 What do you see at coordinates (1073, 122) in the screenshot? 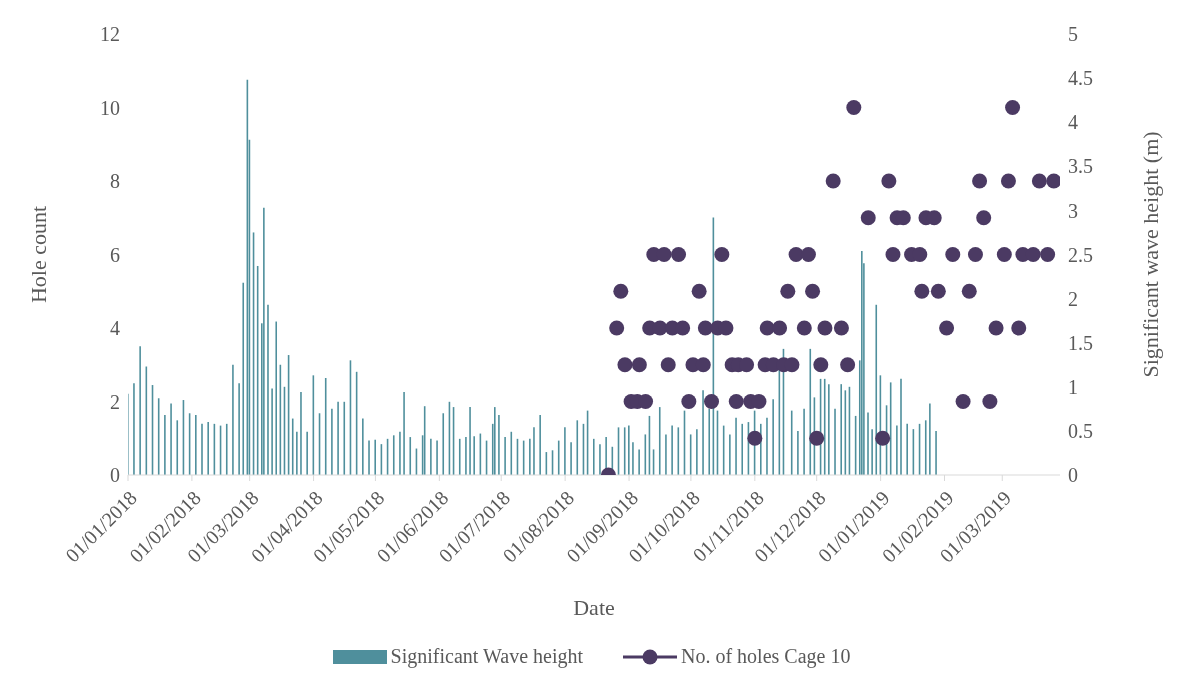
I see `y2-tick-label: 4` at bounding box center [1073, 122].